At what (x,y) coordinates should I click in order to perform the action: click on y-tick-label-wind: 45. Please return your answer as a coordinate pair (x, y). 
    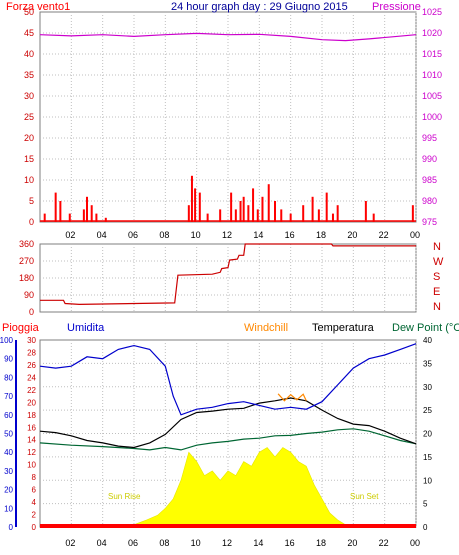
    Looking at the image, I should click on (29, 33).